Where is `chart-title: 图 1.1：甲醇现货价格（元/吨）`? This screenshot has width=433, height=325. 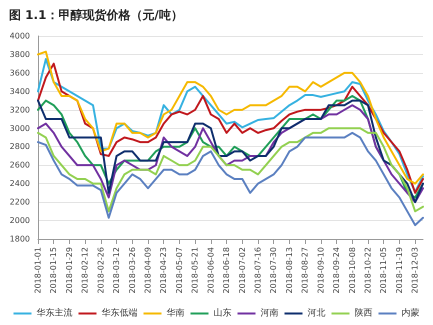 chart-title: 图 1.1：甲醇现货价格（元/吨） is located at coordinates (96, 15).